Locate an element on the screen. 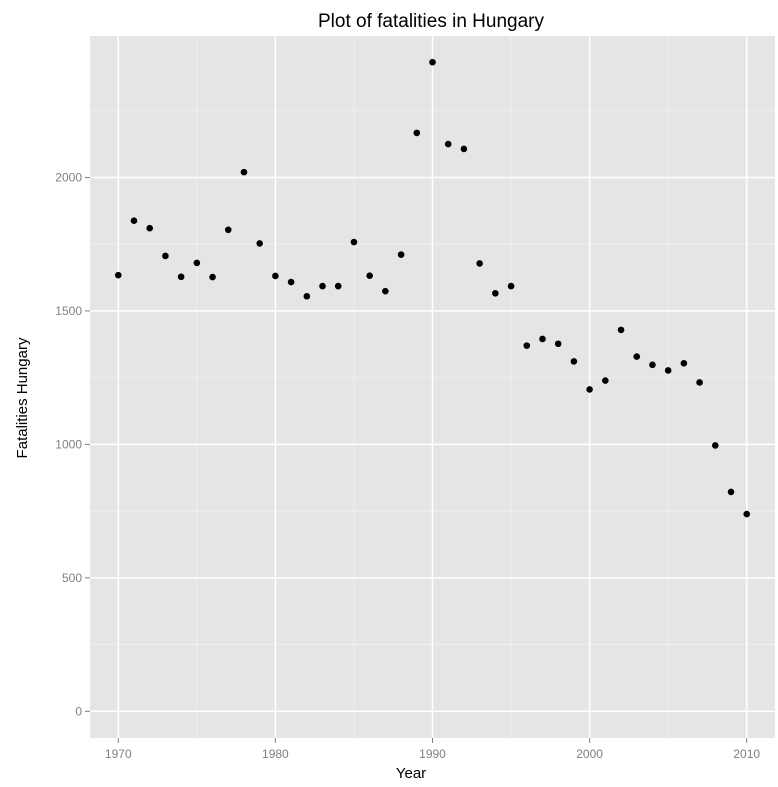 This screenshot has width=778, height=787. x-tick-label: 1970 is located at coordinates (118, 754).